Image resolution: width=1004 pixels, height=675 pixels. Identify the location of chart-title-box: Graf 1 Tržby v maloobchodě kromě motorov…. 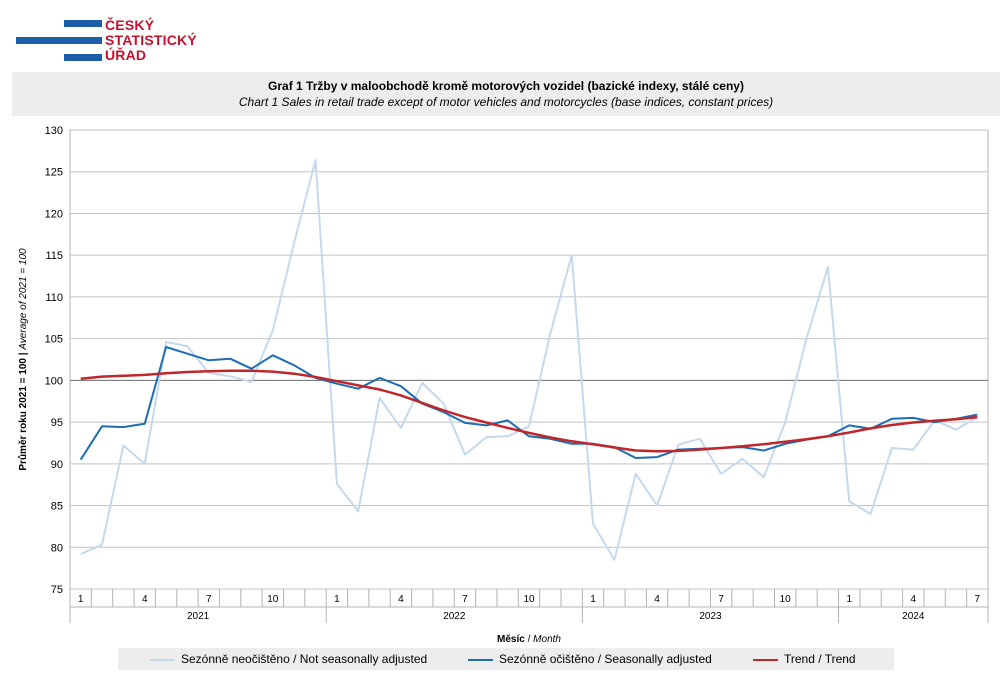
(506, 94).